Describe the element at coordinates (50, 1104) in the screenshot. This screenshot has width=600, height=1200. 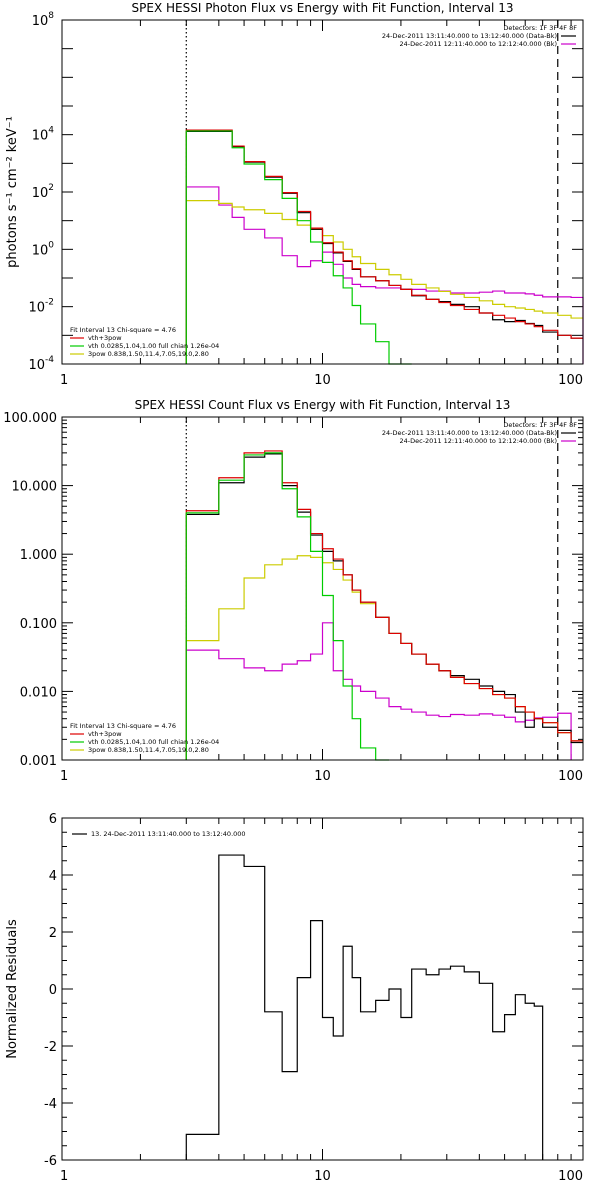
I see `y-tick-label: -4` at that location.